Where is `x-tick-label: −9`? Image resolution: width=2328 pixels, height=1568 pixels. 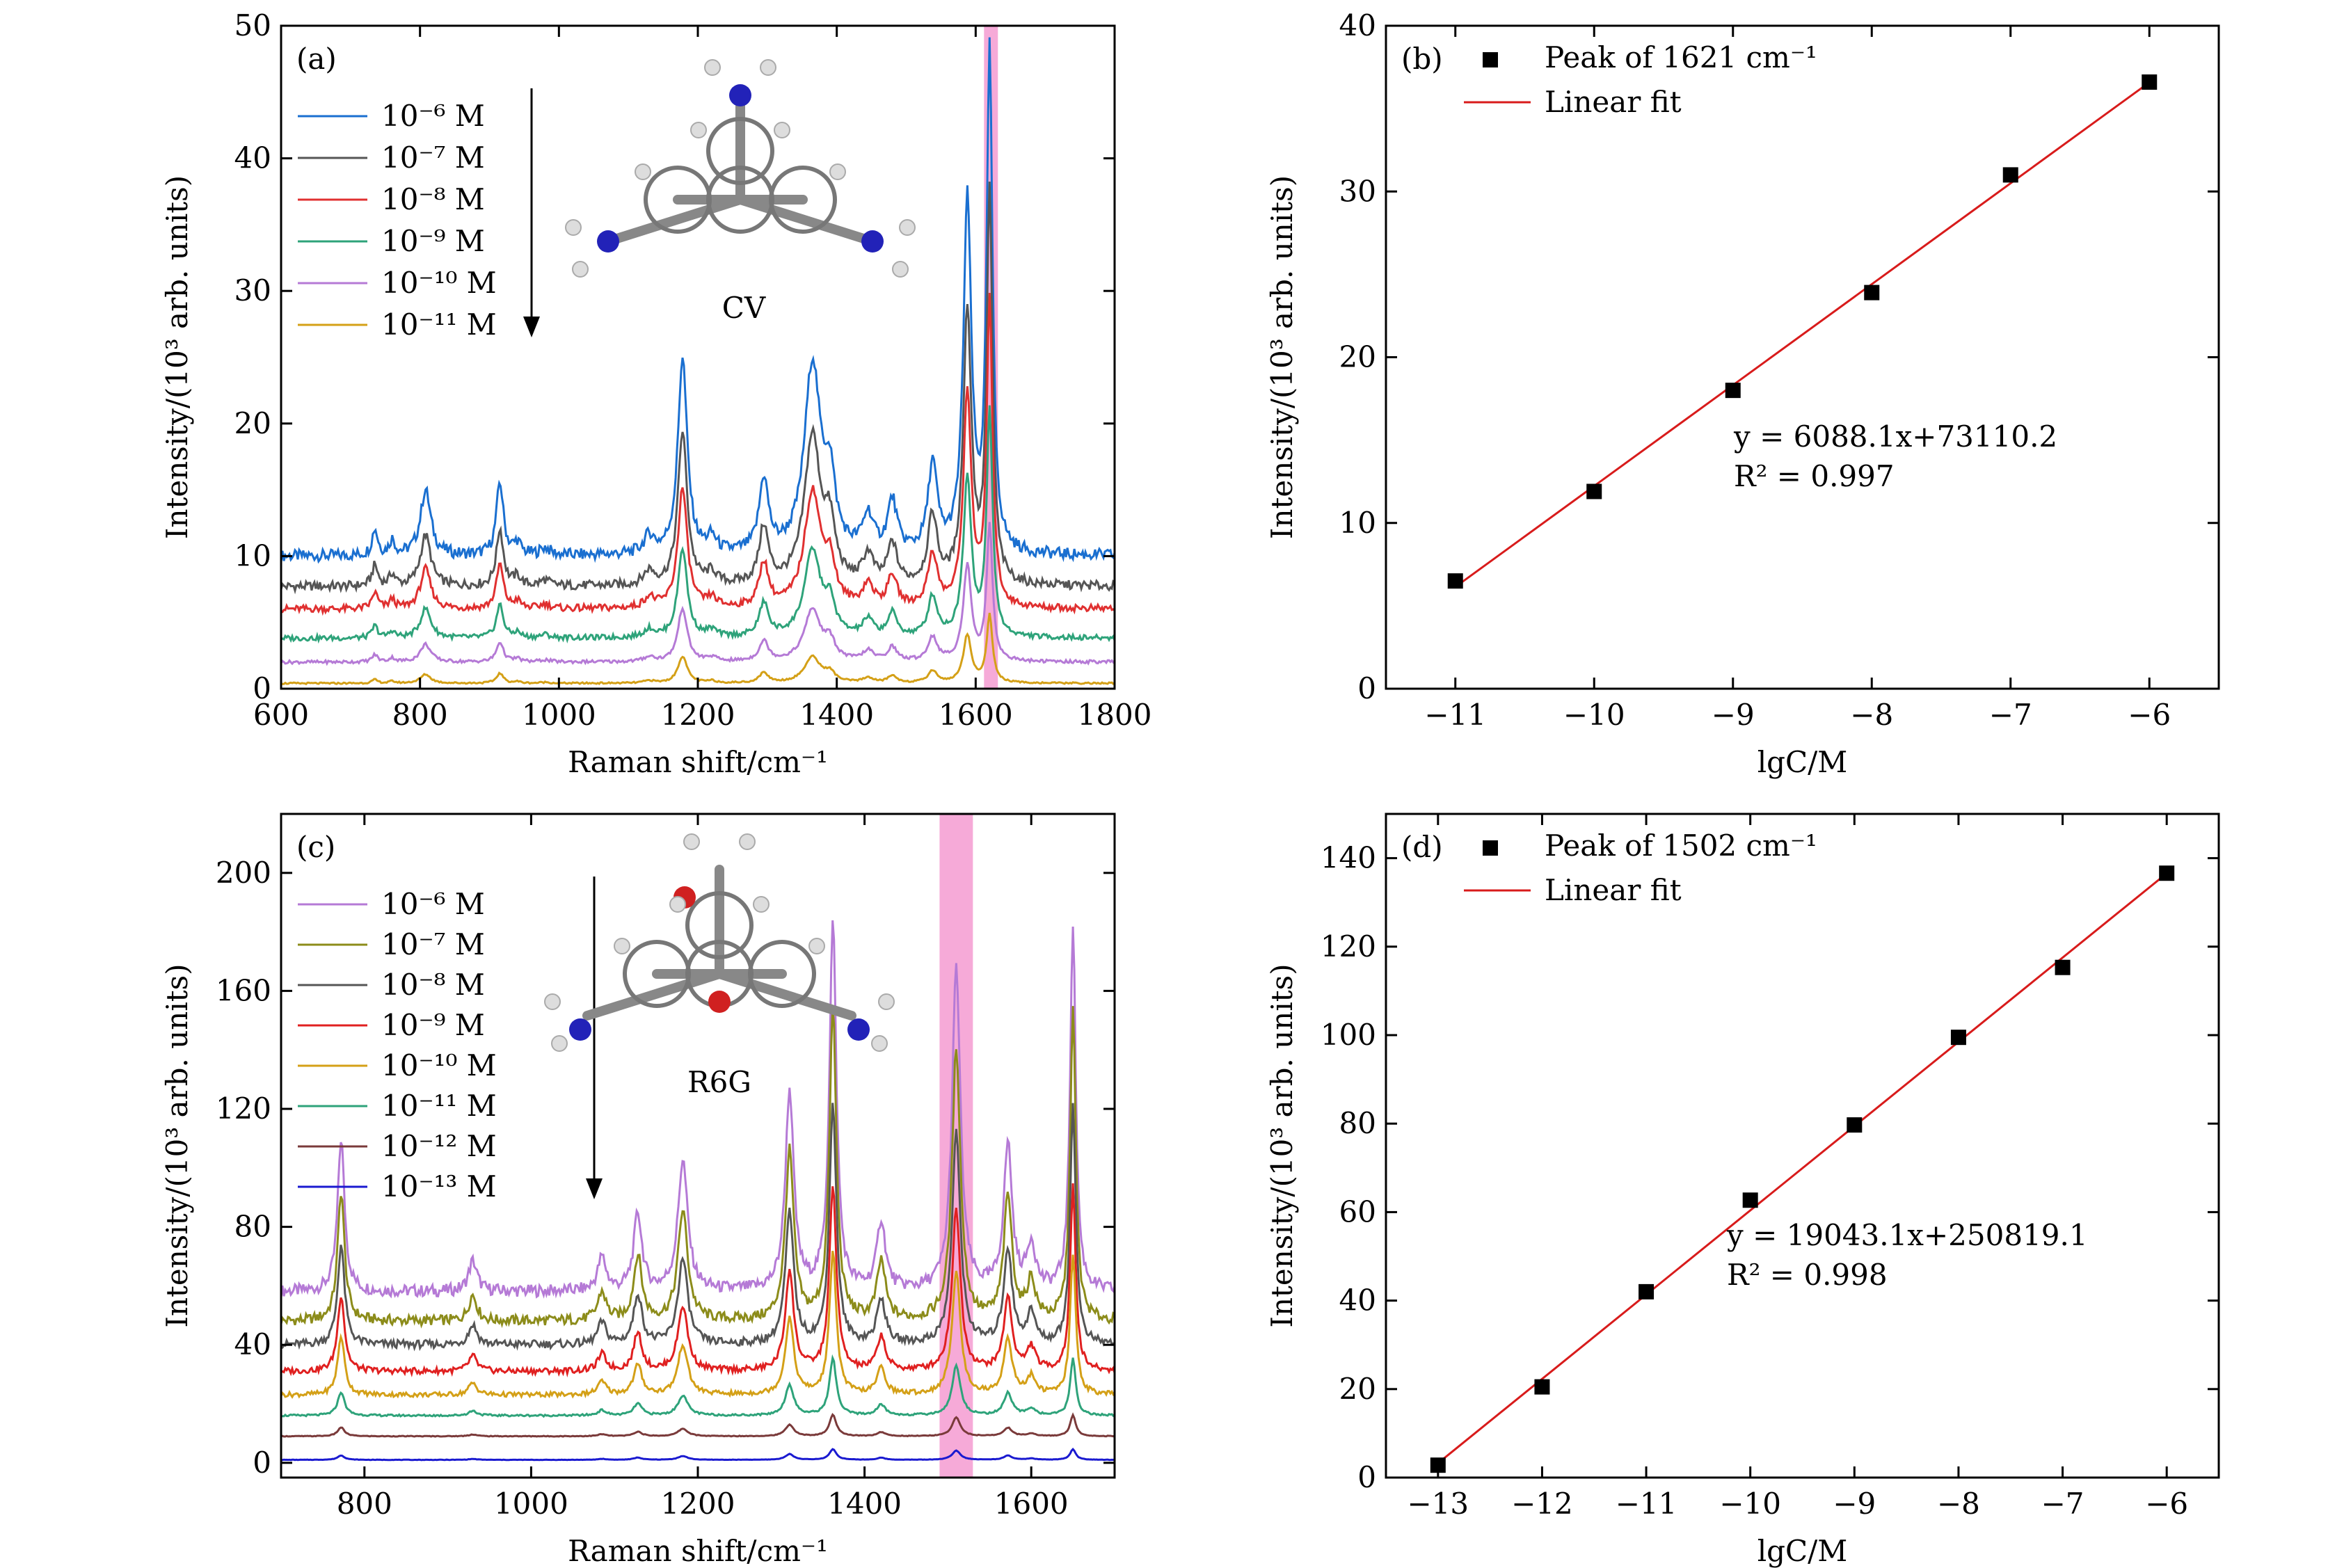 x-tick-label: −9 is located at coordinates (1855, 1504).